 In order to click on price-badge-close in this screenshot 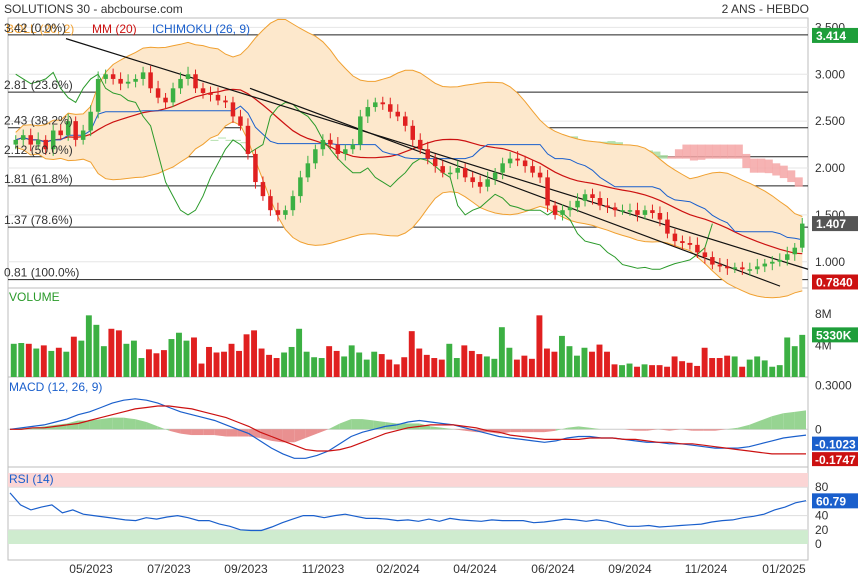, I will do `click(835, 224)`.